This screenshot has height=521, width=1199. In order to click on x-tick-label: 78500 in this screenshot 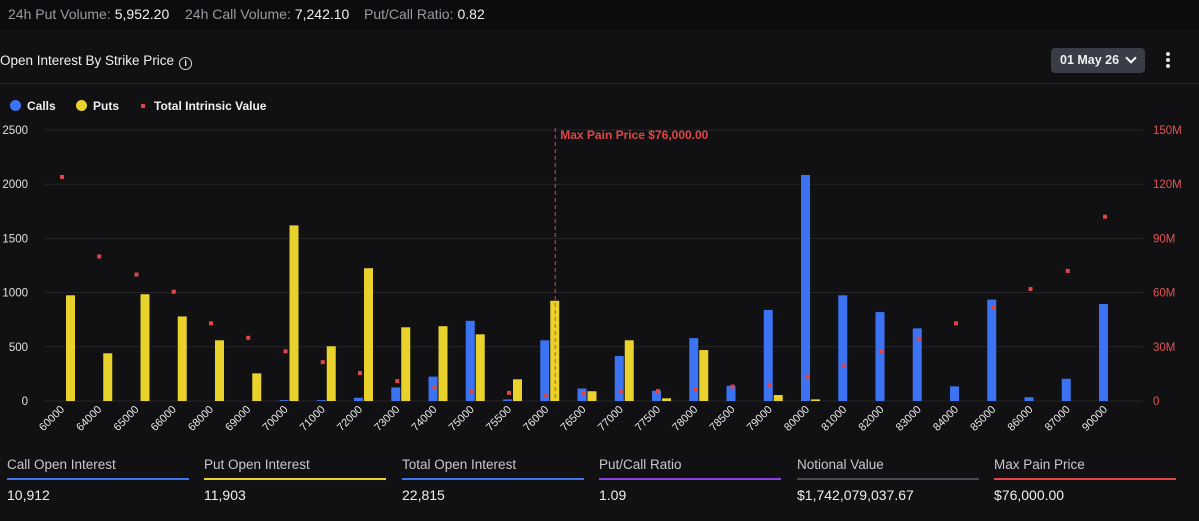, I will do `click(723, 419)`.